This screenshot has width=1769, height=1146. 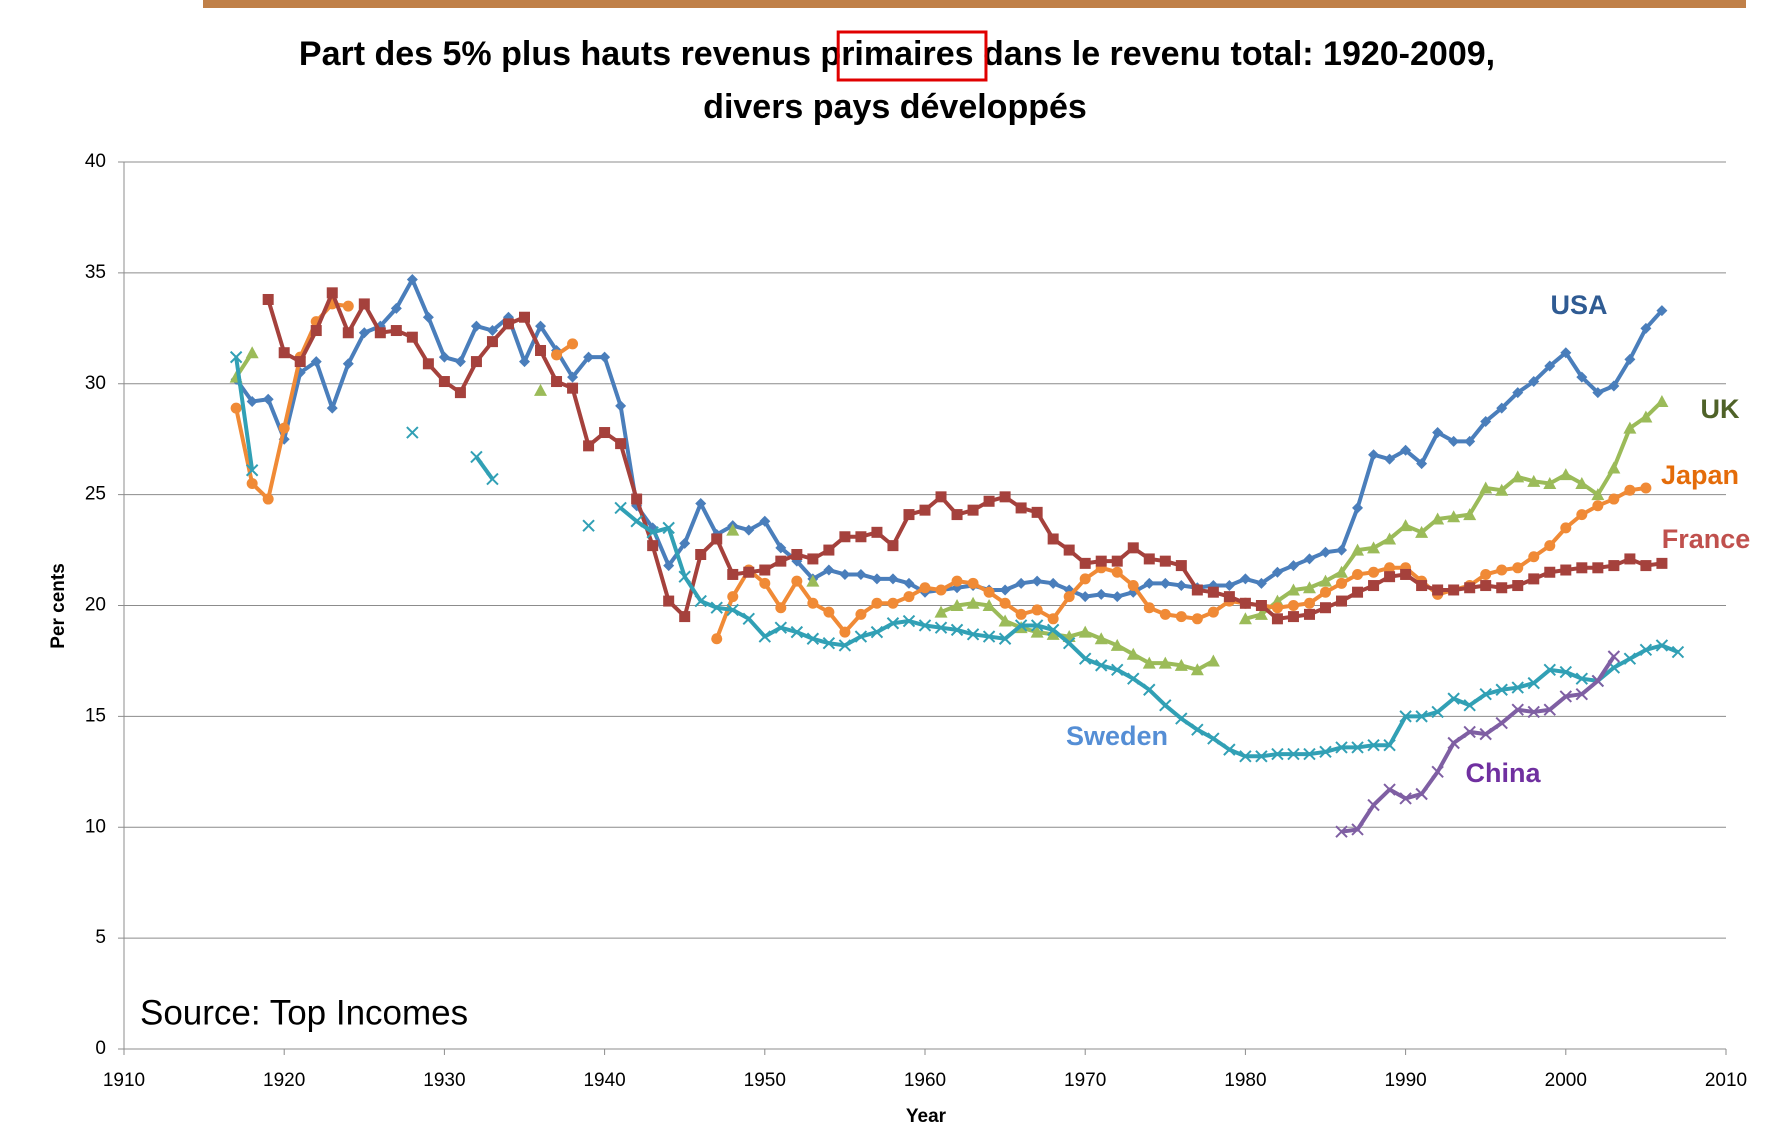 What do you see at coordinates (1566, 1080) in the screenshot?
I see `x-tick-label: 2000` at bounding box center [1566, 1080].